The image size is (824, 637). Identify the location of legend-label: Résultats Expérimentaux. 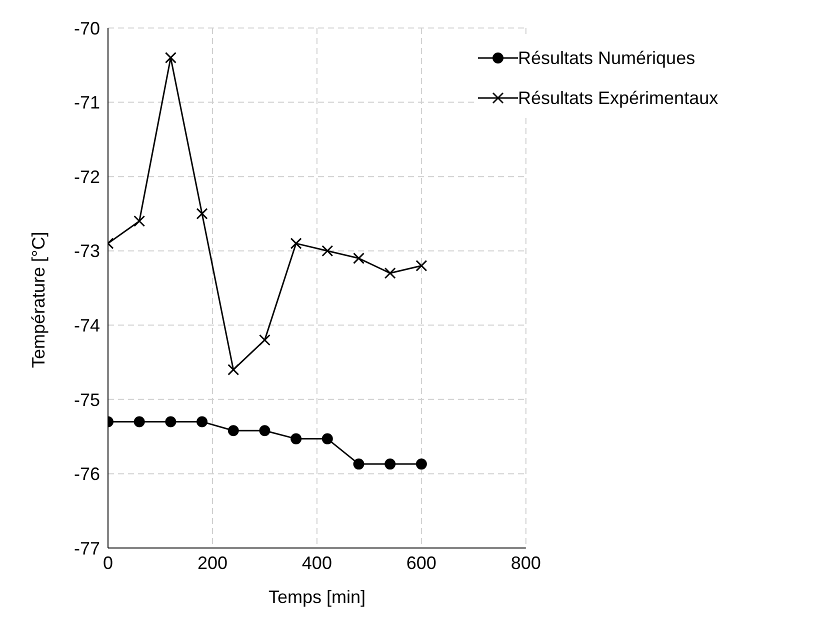
(618, 98).